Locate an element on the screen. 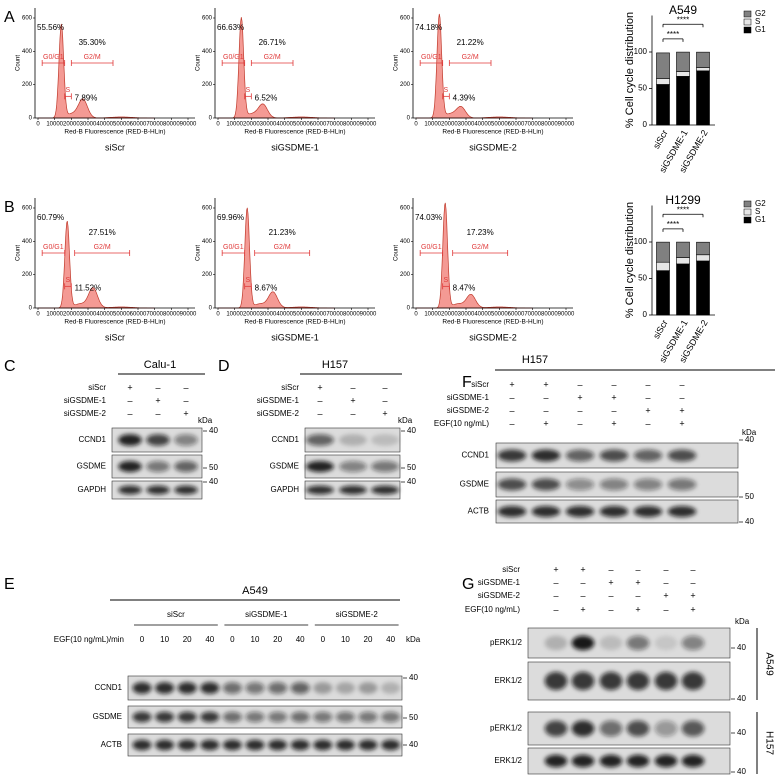 This screenshot has width=783, height=778. x-tick-label: 40000 is located at coordinates (482, 315).